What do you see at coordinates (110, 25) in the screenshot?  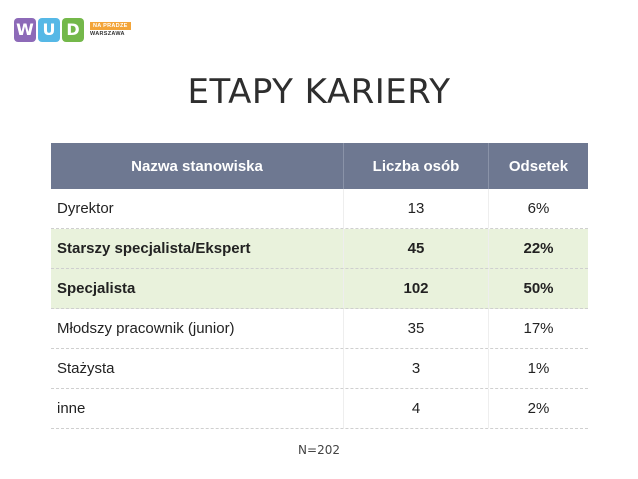 I see `logo-tag-top: NA PRADZE` at bounding box center [110, 25].